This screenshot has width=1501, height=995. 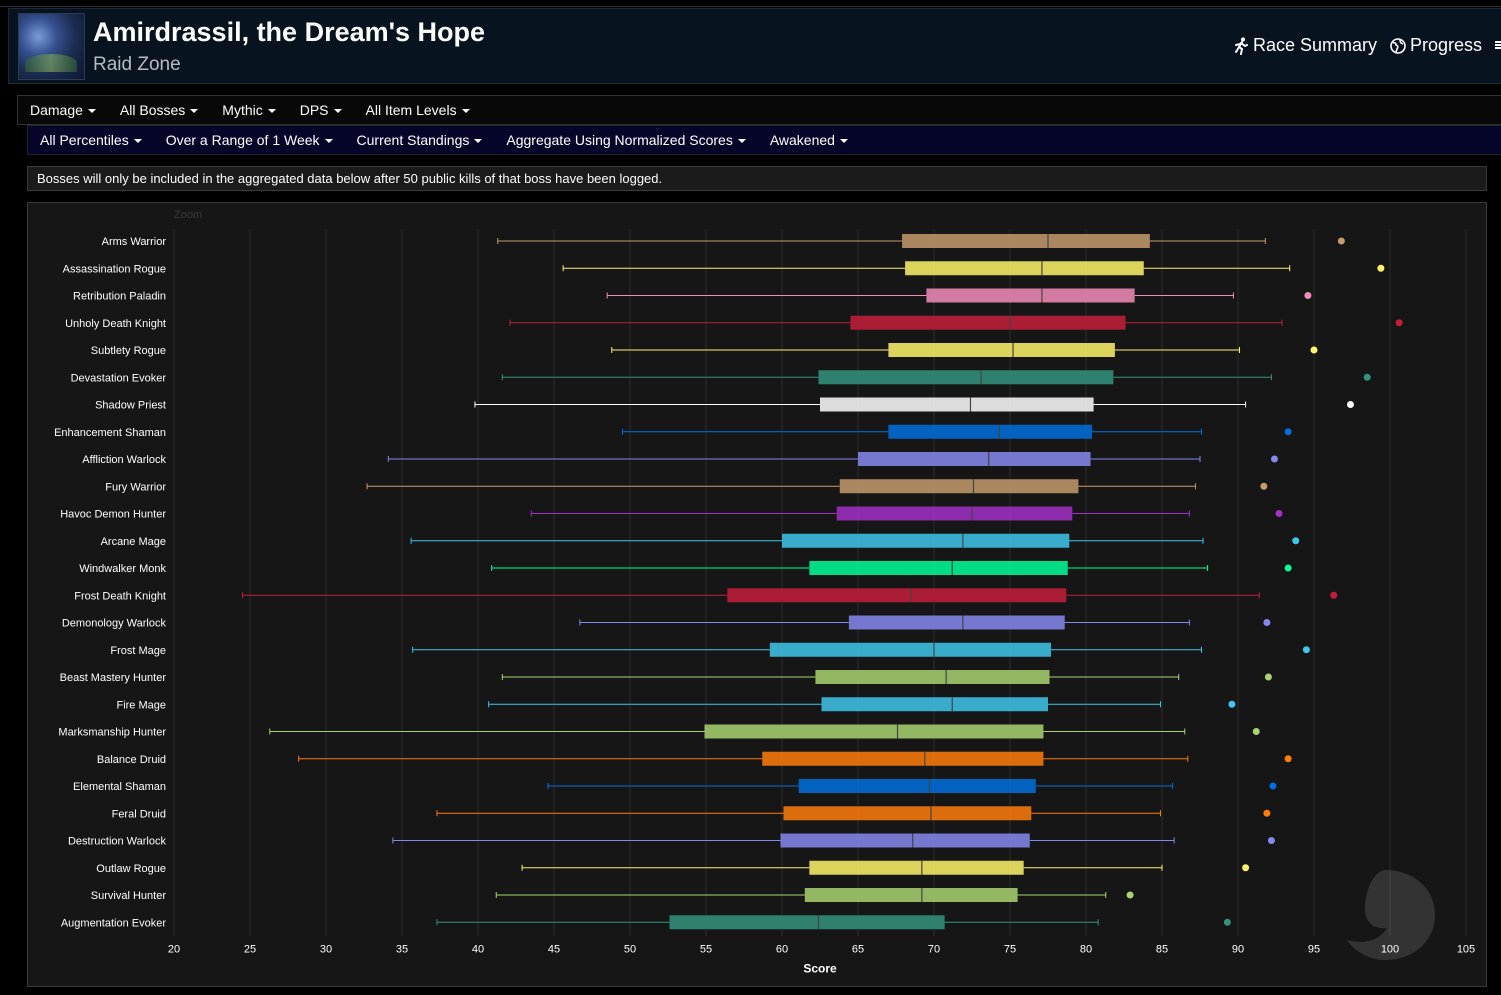 What do you see at coordinates (782, 949) in the screenshot?
I see `x-tick-label: 60` at bounding box center [782, 949].